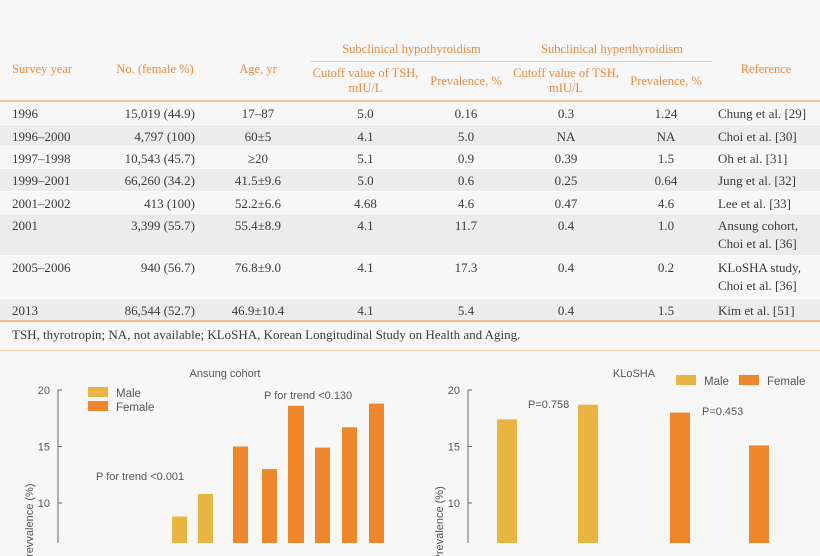 This screenshot has width=820, height=556. Describe the element at coordinates (753, 158) in the screenshot. I see `table-cell: Oh et al. [31]` at that location.